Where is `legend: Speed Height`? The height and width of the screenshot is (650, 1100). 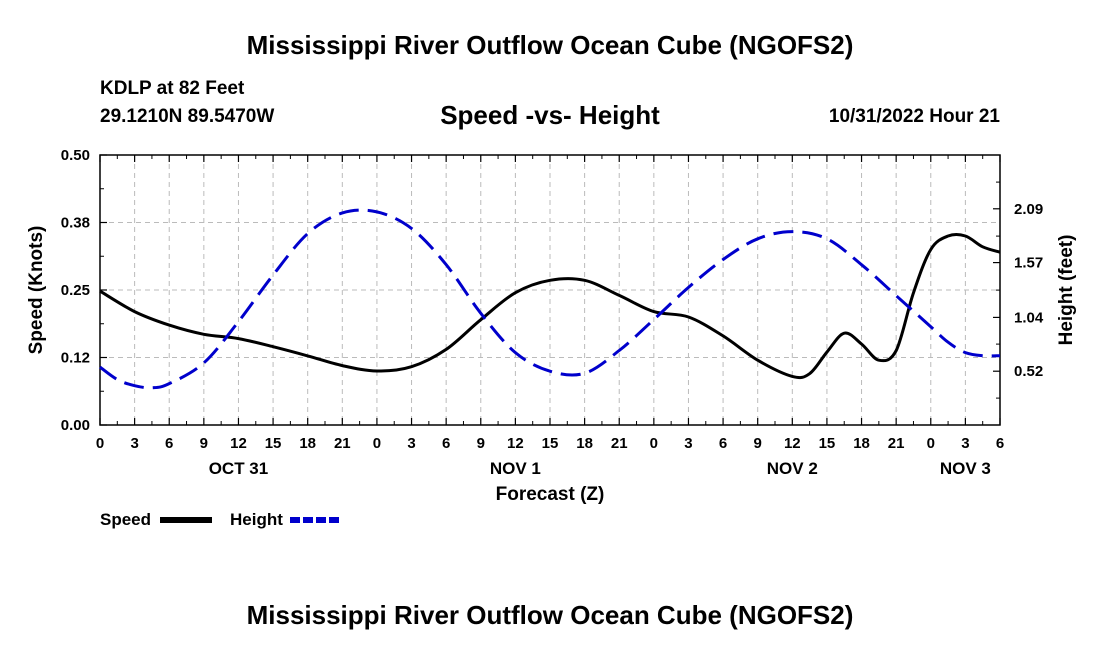
legend: Speed Height is located at coordinates (221, 519).